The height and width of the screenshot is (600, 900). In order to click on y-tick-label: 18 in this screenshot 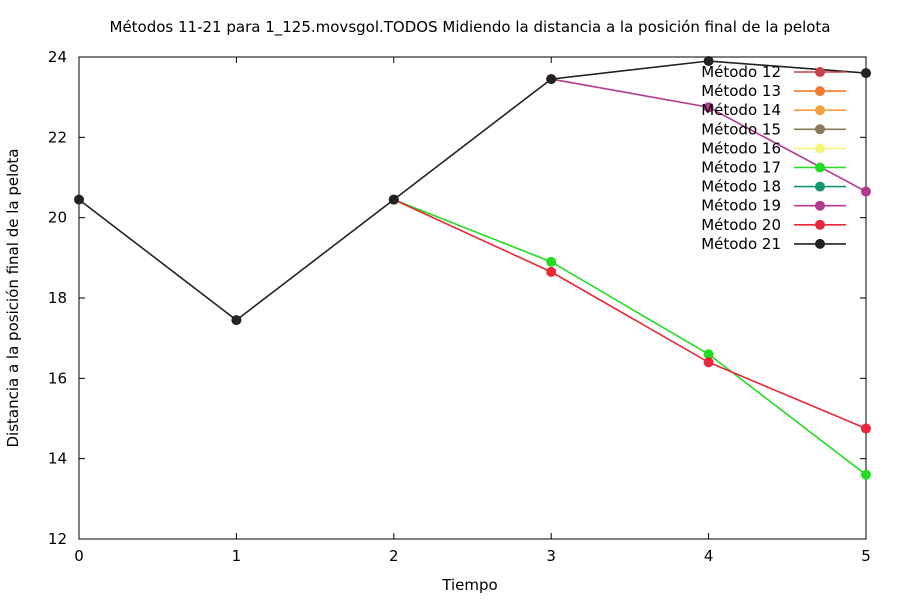, I will do `click(57, 298)`.